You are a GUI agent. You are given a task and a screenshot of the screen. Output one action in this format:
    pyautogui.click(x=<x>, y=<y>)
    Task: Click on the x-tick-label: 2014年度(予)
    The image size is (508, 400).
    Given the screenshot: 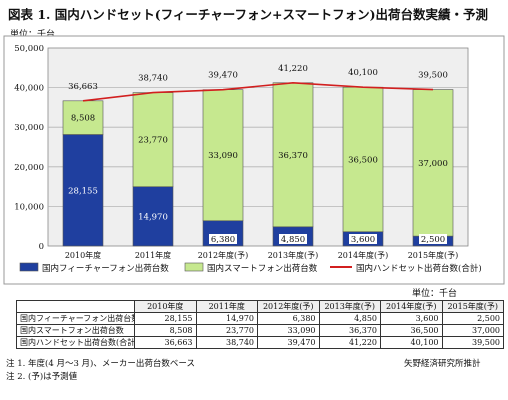 What is the action you would take?
    pyautogui.click(x=363, y=255)
    